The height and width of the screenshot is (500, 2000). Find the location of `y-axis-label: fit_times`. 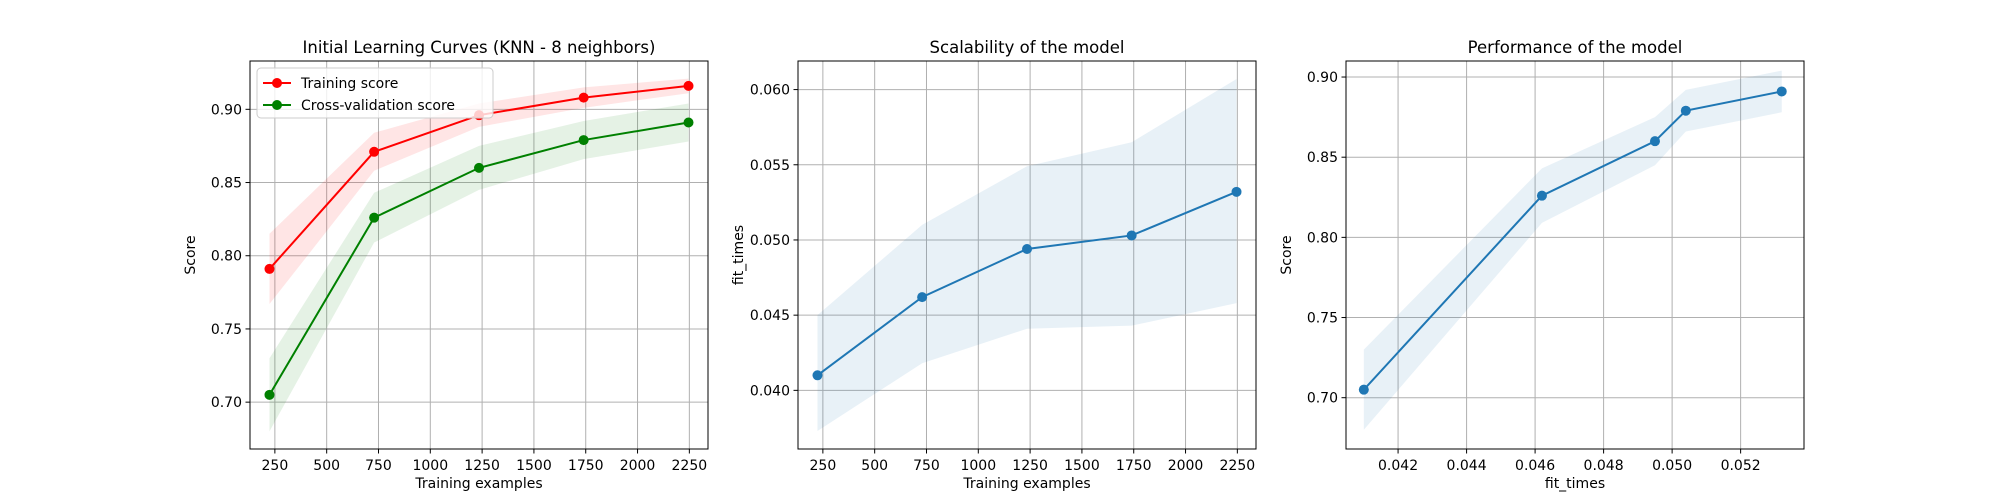

y-axis-label: fit_times is located at coordinates (739, 255).